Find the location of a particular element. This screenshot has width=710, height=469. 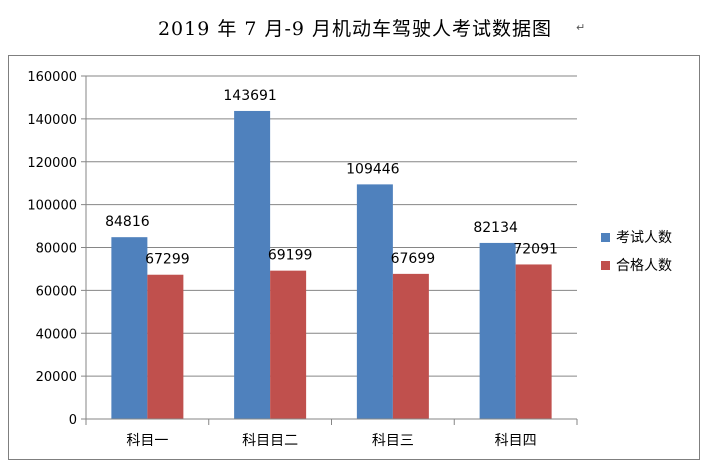

y-tick-label: 100000 is located at coordinates (52, 206).